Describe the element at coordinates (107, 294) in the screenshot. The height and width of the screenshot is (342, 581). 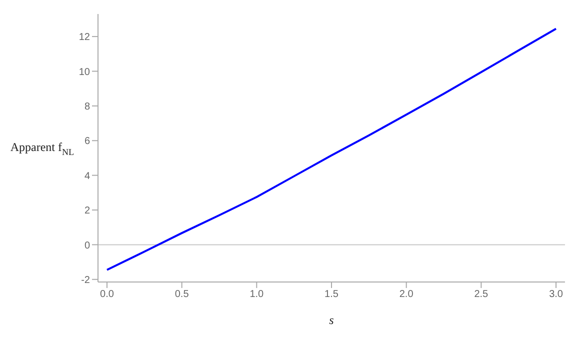
I see `x-tick-label: 0.0` at that location.